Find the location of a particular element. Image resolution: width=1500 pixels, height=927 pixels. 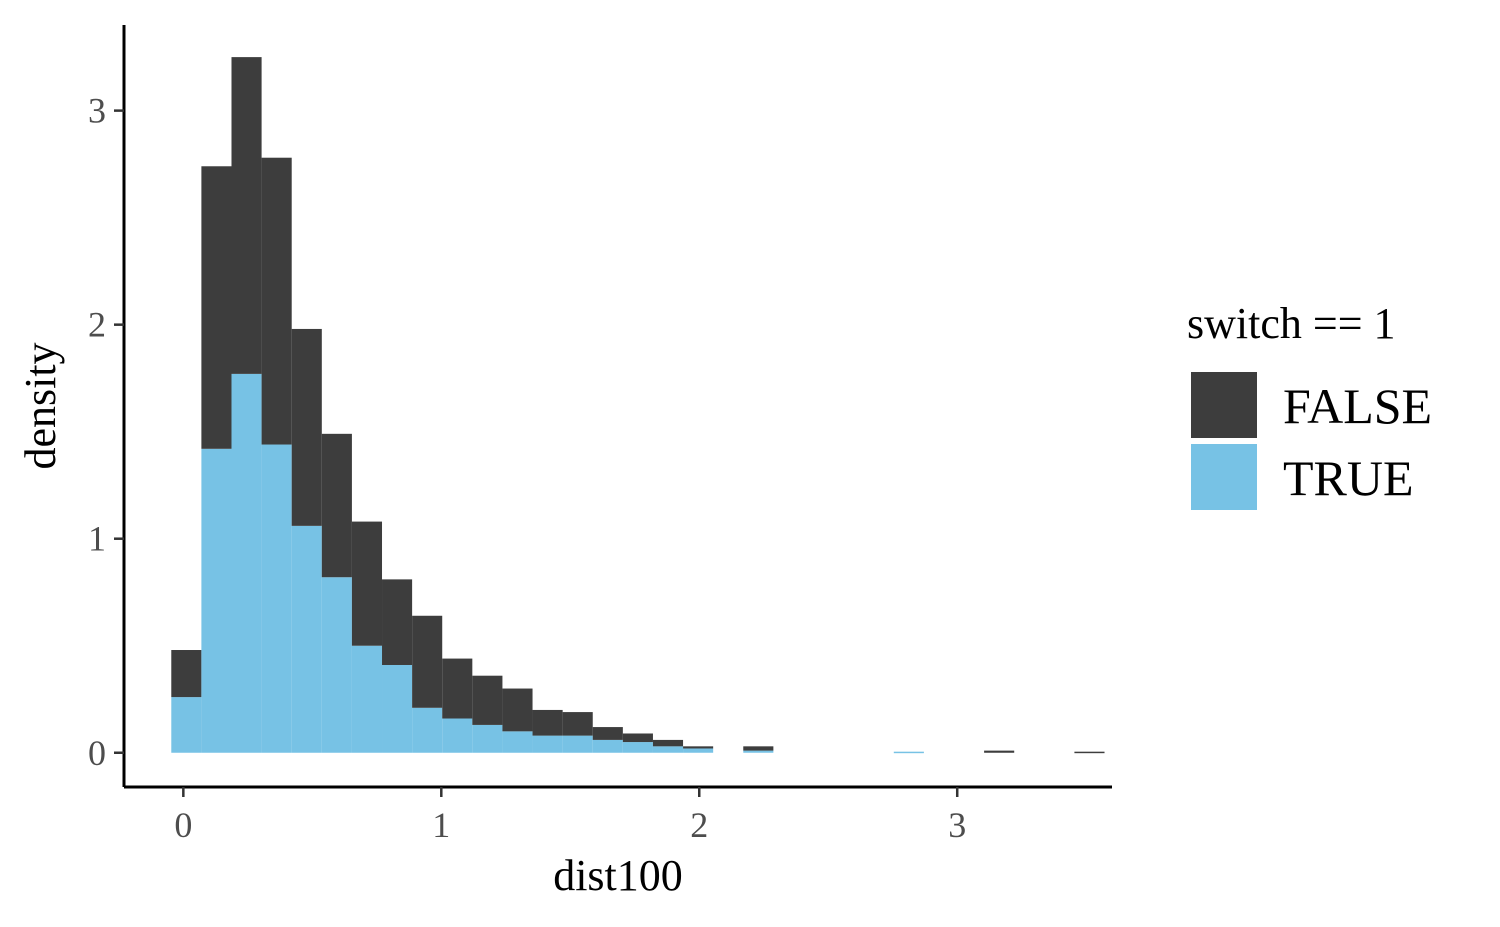

legend-label-true: TRUE is located at coordinates (1348, 478).